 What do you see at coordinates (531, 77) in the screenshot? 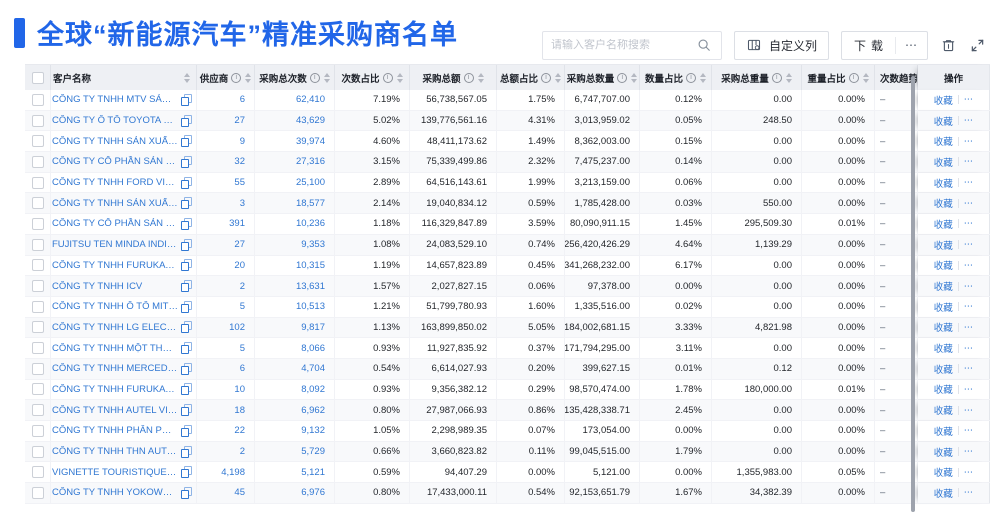
I see `col-header-amount-share: 总额占比` at bounding box center [531, 77].